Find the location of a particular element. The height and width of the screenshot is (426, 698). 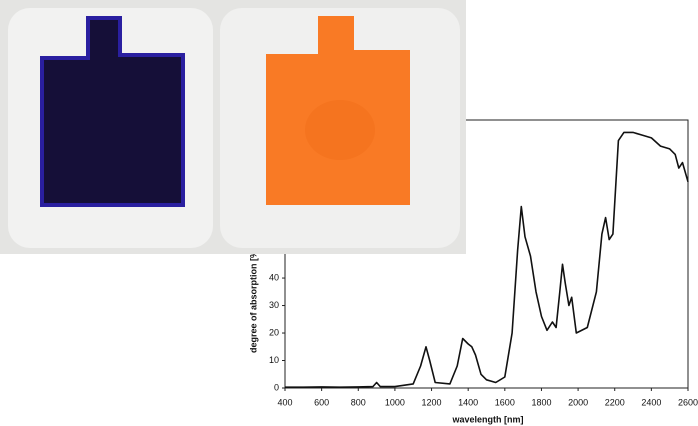

x-tick-label: 800 is located at coordinates (358, 402).